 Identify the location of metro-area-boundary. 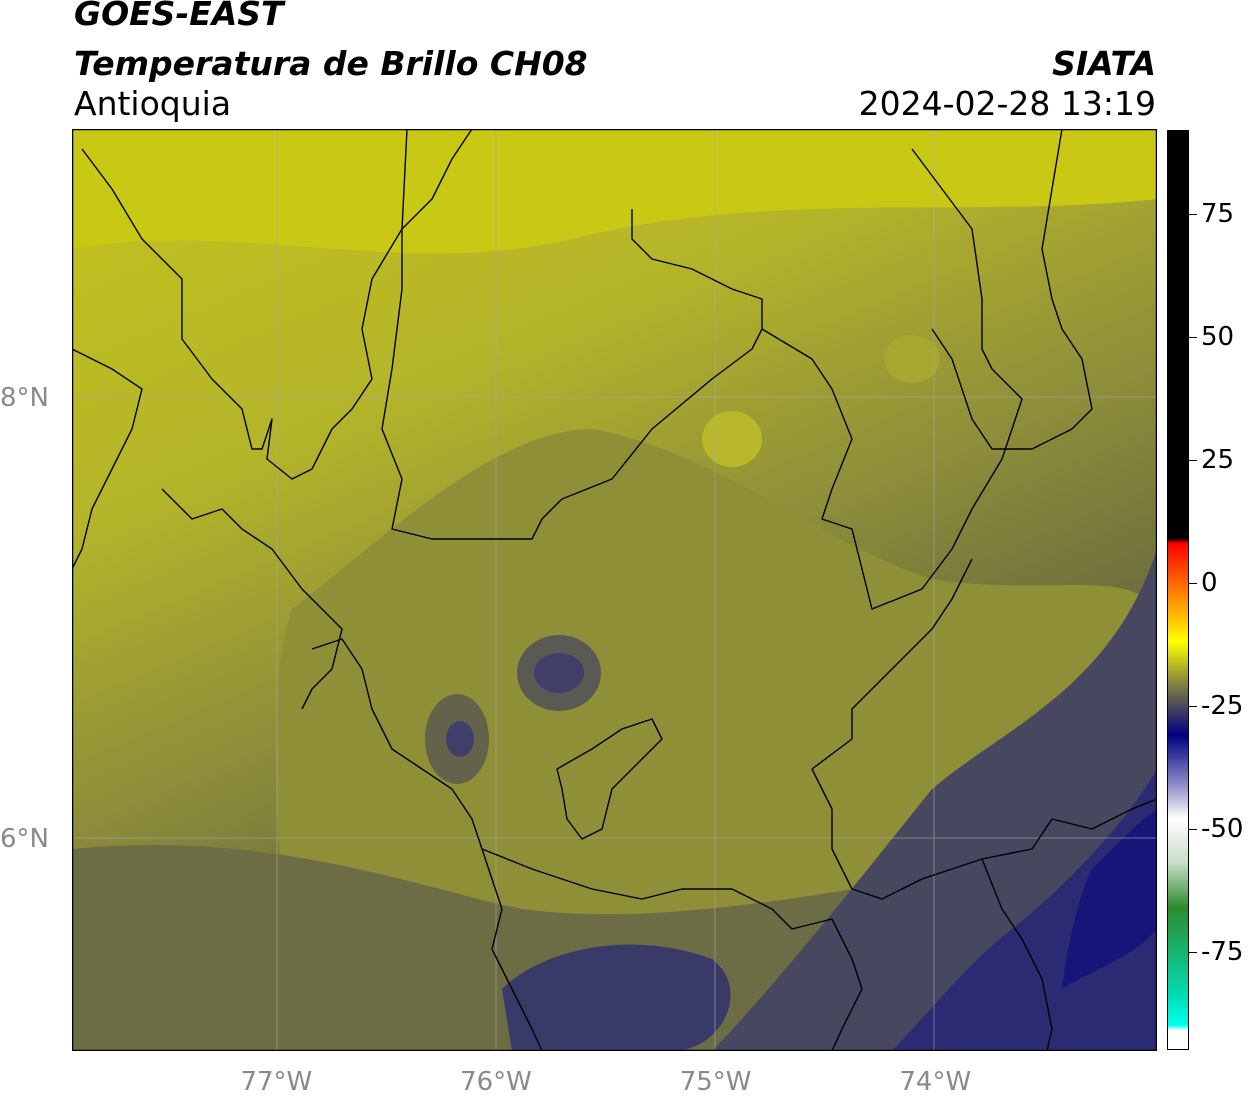
(609, 779).